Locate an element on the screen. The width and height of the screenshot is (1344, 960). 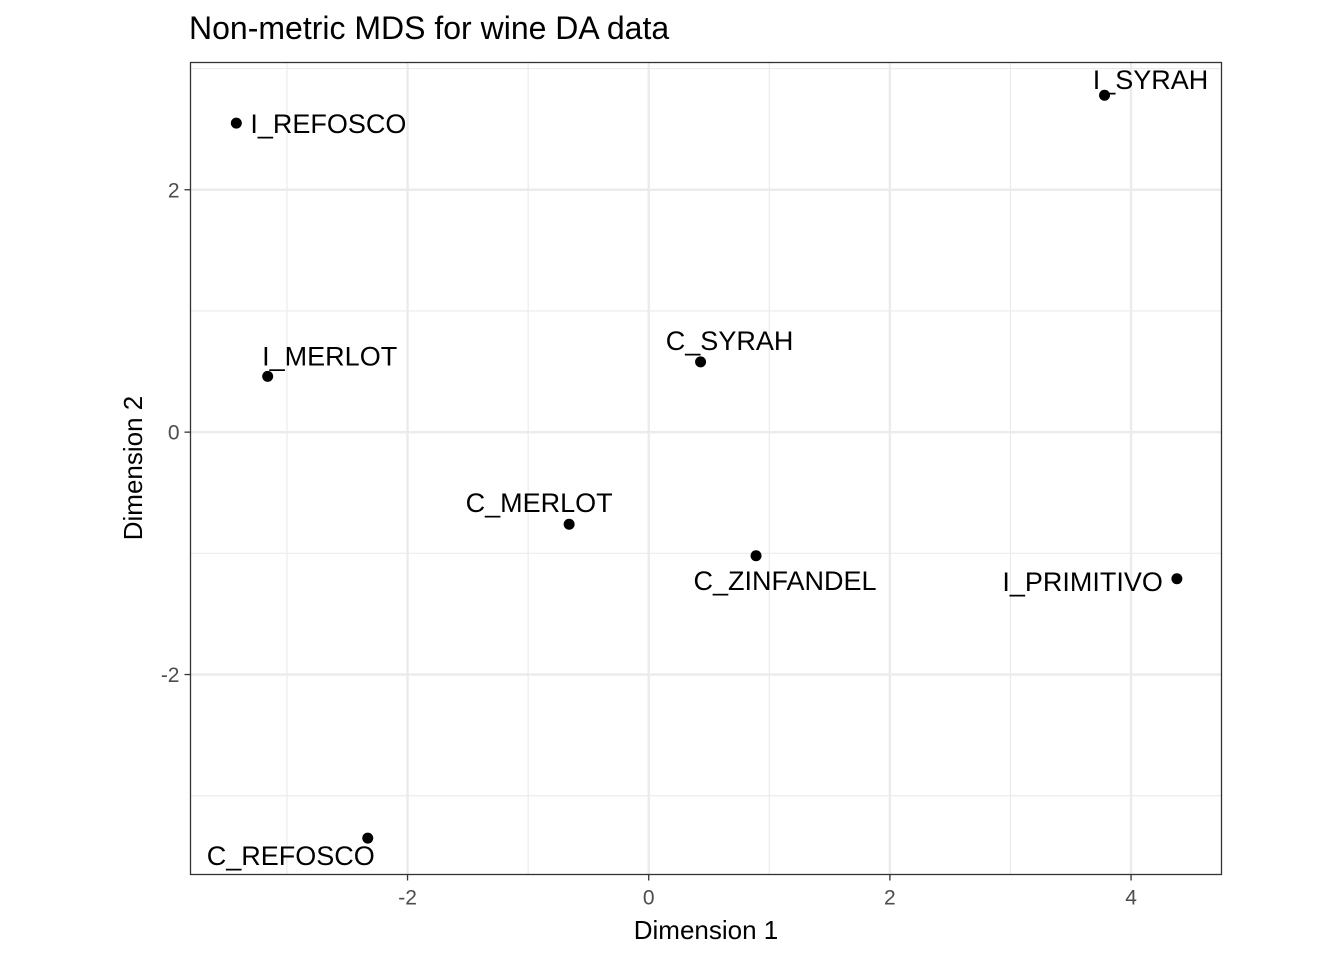
point-label: C_REFOSCO is located at coordinates (291, 856).